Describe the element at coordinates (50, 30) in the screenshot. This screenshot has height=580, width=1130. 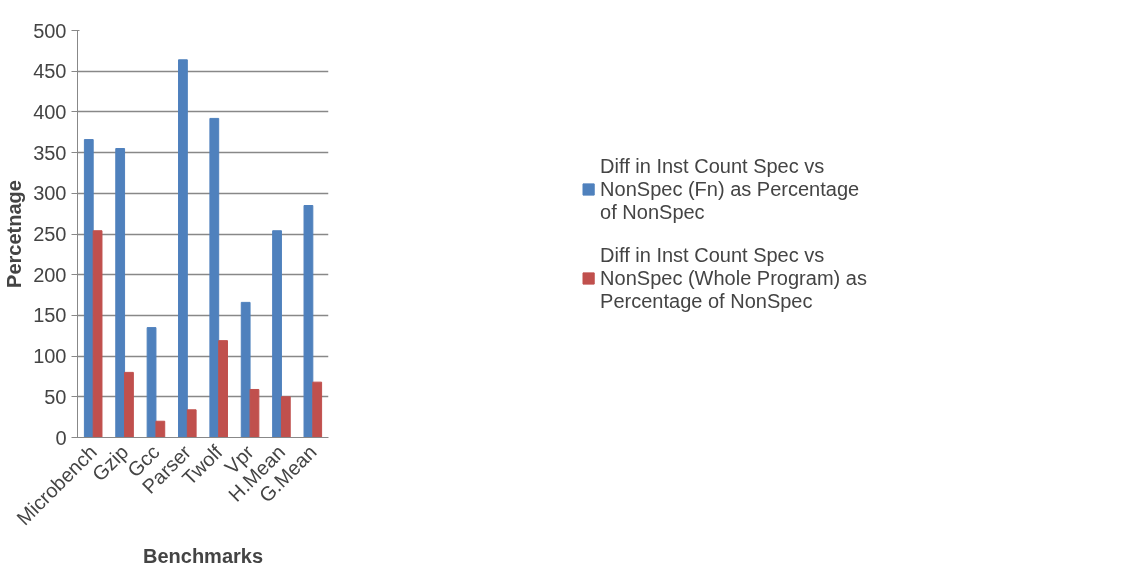
I see `y-tick-label: 500` at that location.